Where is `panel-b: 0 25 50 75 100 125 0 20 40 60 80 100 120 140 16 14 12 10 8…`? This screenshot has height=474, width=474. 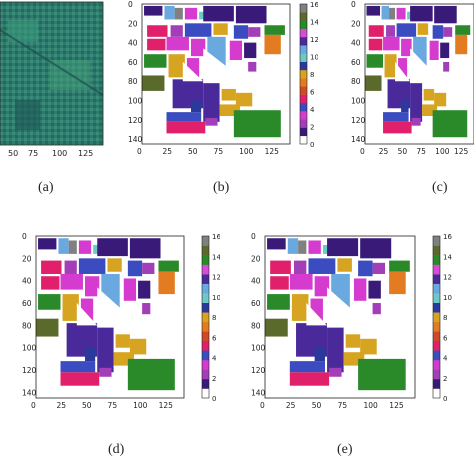
panel-b: 0 25 50 75 100 125 0 20 40 60 80 100 120 140 16 14 12 10 8… is located at coordinates (218, 82).